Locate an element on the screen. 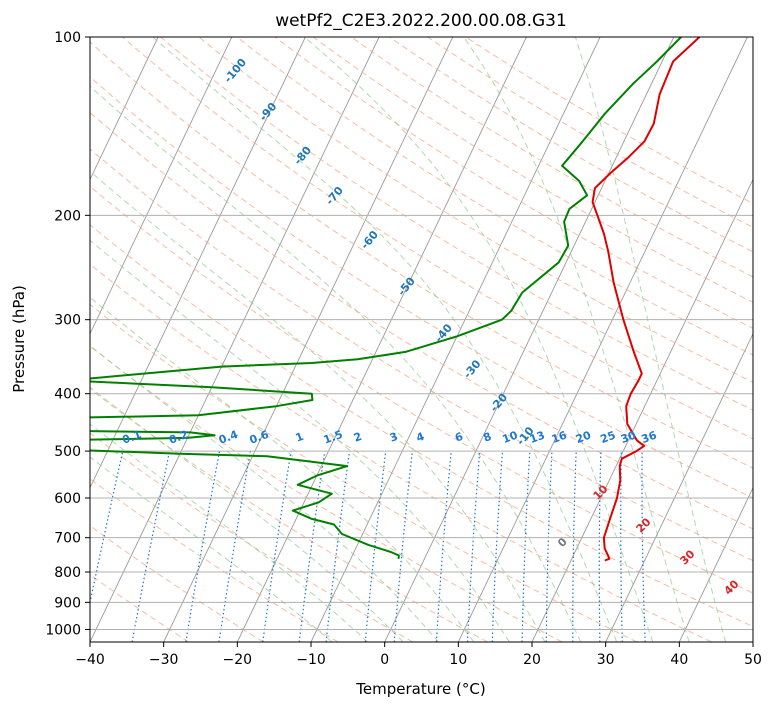 The height and width of the screenshot is (708, 775). x-tick-label: −30 is located at coordinates (164, 660).